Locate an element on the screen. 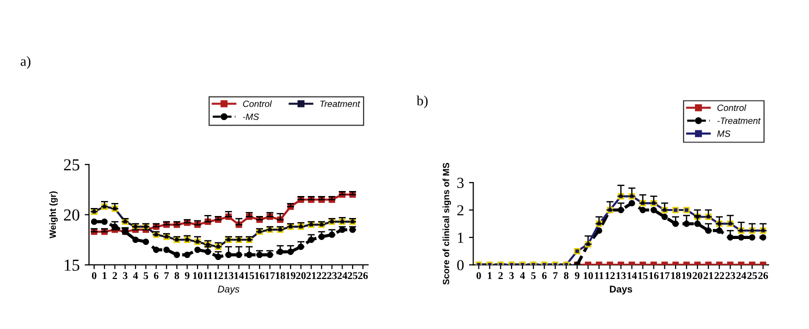 Image resolution: width=809 pixels, height=329 pixels. y-tick-label: 20 is located at coordinates (72, 215).